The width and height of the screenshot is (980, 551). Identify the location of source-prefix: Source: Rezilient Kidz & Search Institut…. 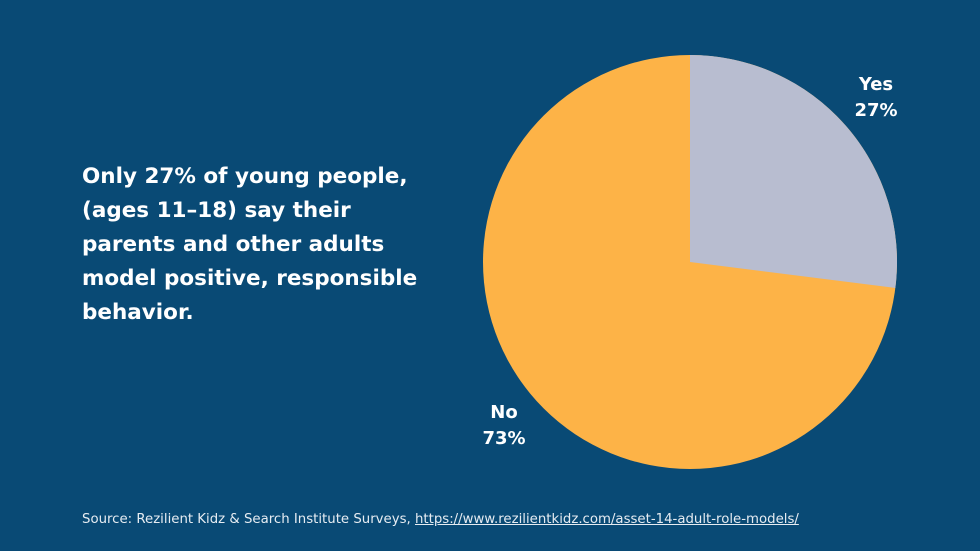
(248, 519).